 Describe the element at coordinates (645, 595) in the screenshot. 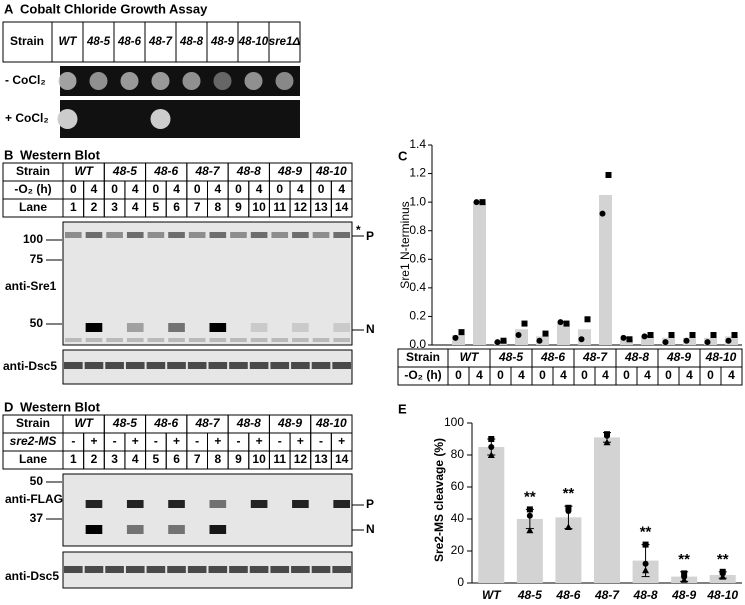

I see `x-tick-label: 48-8` at that location.